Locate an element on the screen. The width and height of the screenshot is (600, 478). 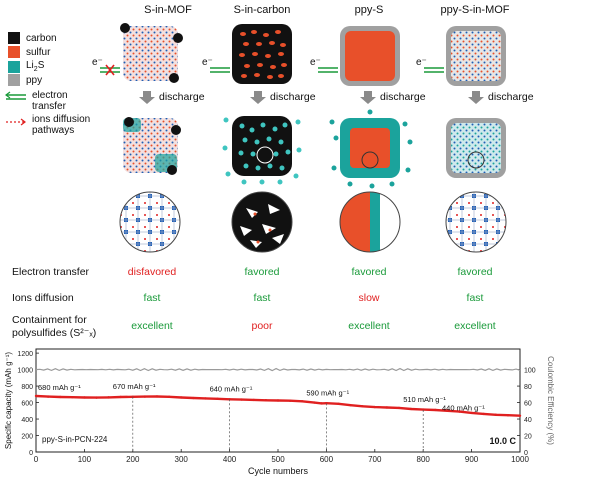
column-title-s-in-mof: S-in-MOF is located at coordinates (168, 10).